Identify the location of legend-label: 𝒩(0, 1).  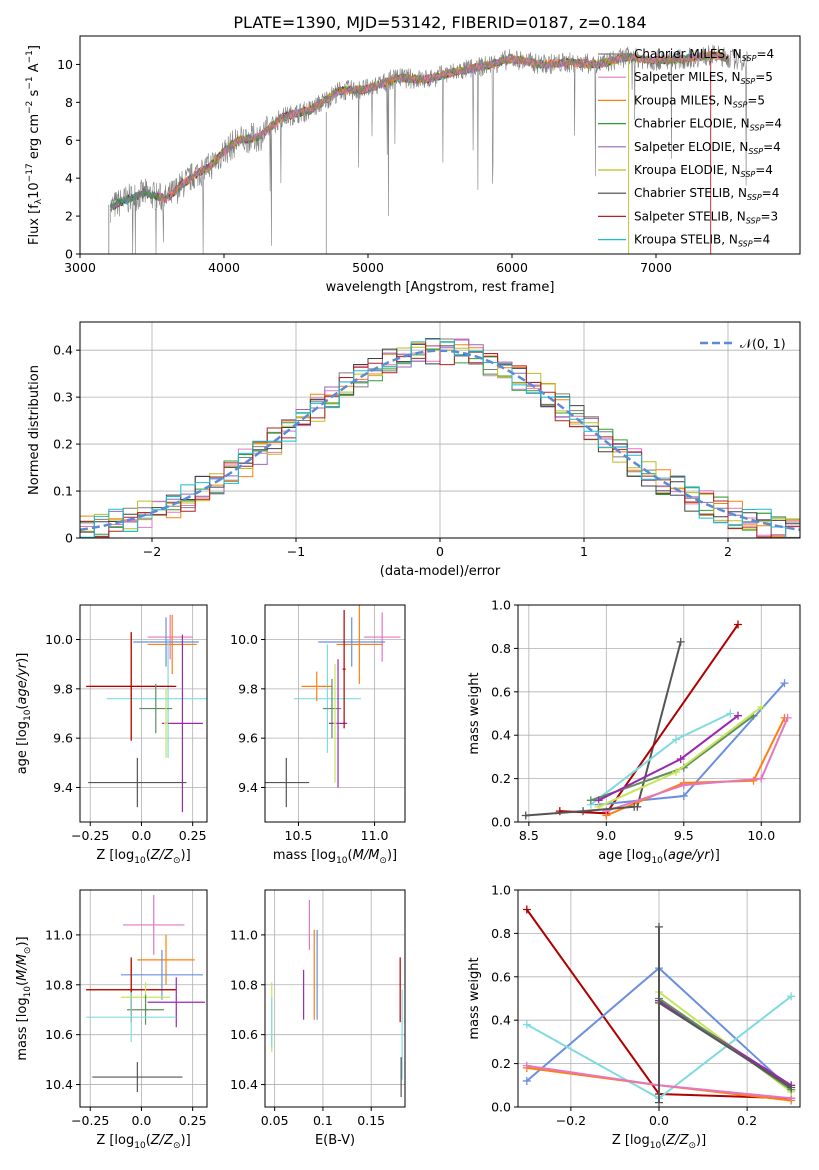
(763, 343).